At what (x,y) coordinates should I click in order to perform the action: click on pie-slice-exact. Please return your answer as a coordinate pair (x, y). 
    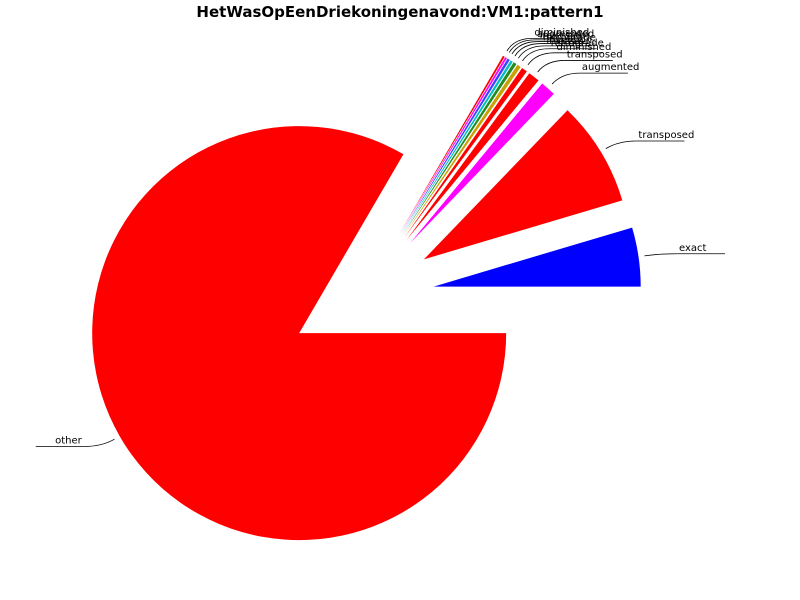
    Looking at the image, I should click on (537, 257).